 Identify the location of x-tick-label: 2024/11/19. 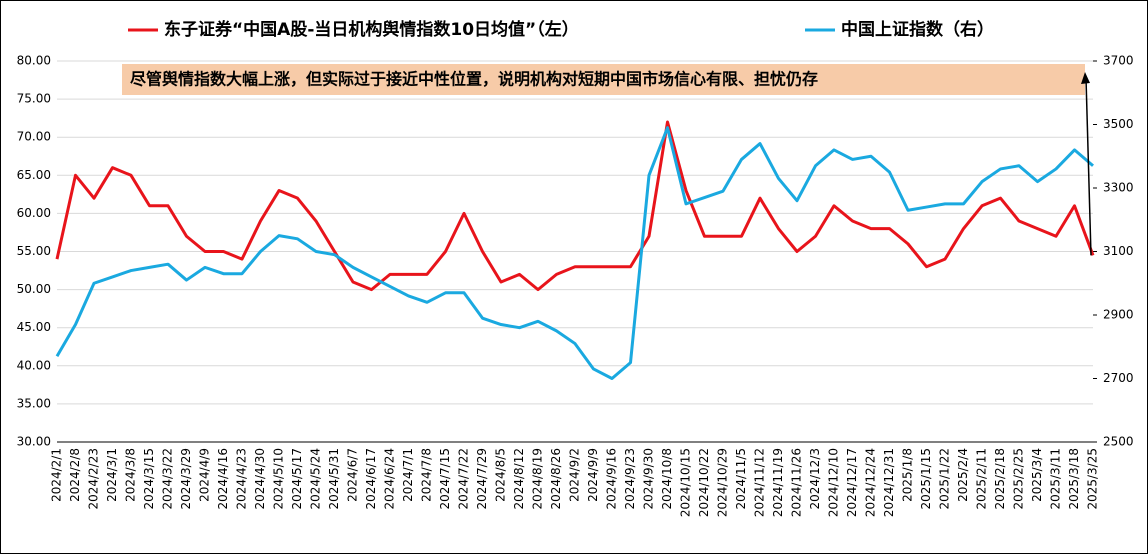
(778, 482).